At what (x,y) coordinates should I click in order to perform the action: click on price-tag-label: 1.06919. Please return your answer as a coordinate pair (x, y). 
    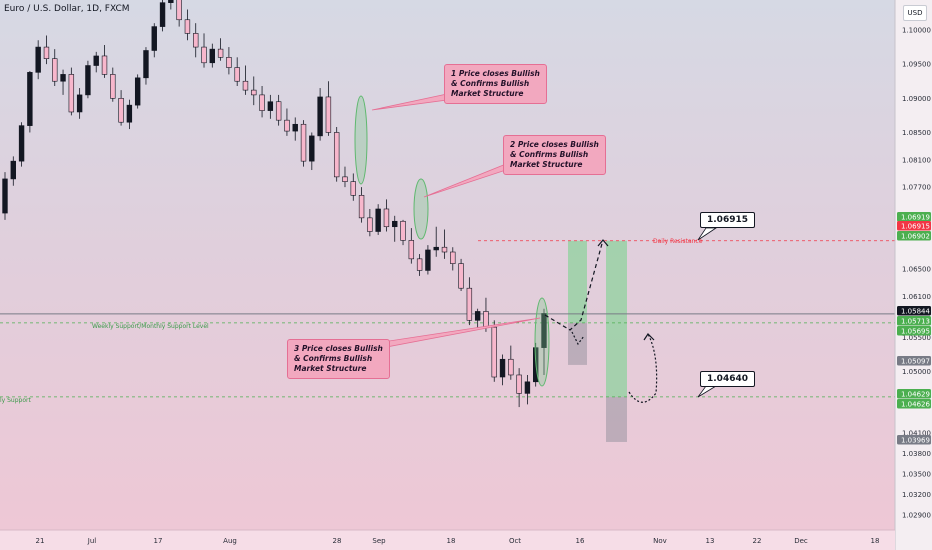
    Looking at the image, I should click on (915, 218).